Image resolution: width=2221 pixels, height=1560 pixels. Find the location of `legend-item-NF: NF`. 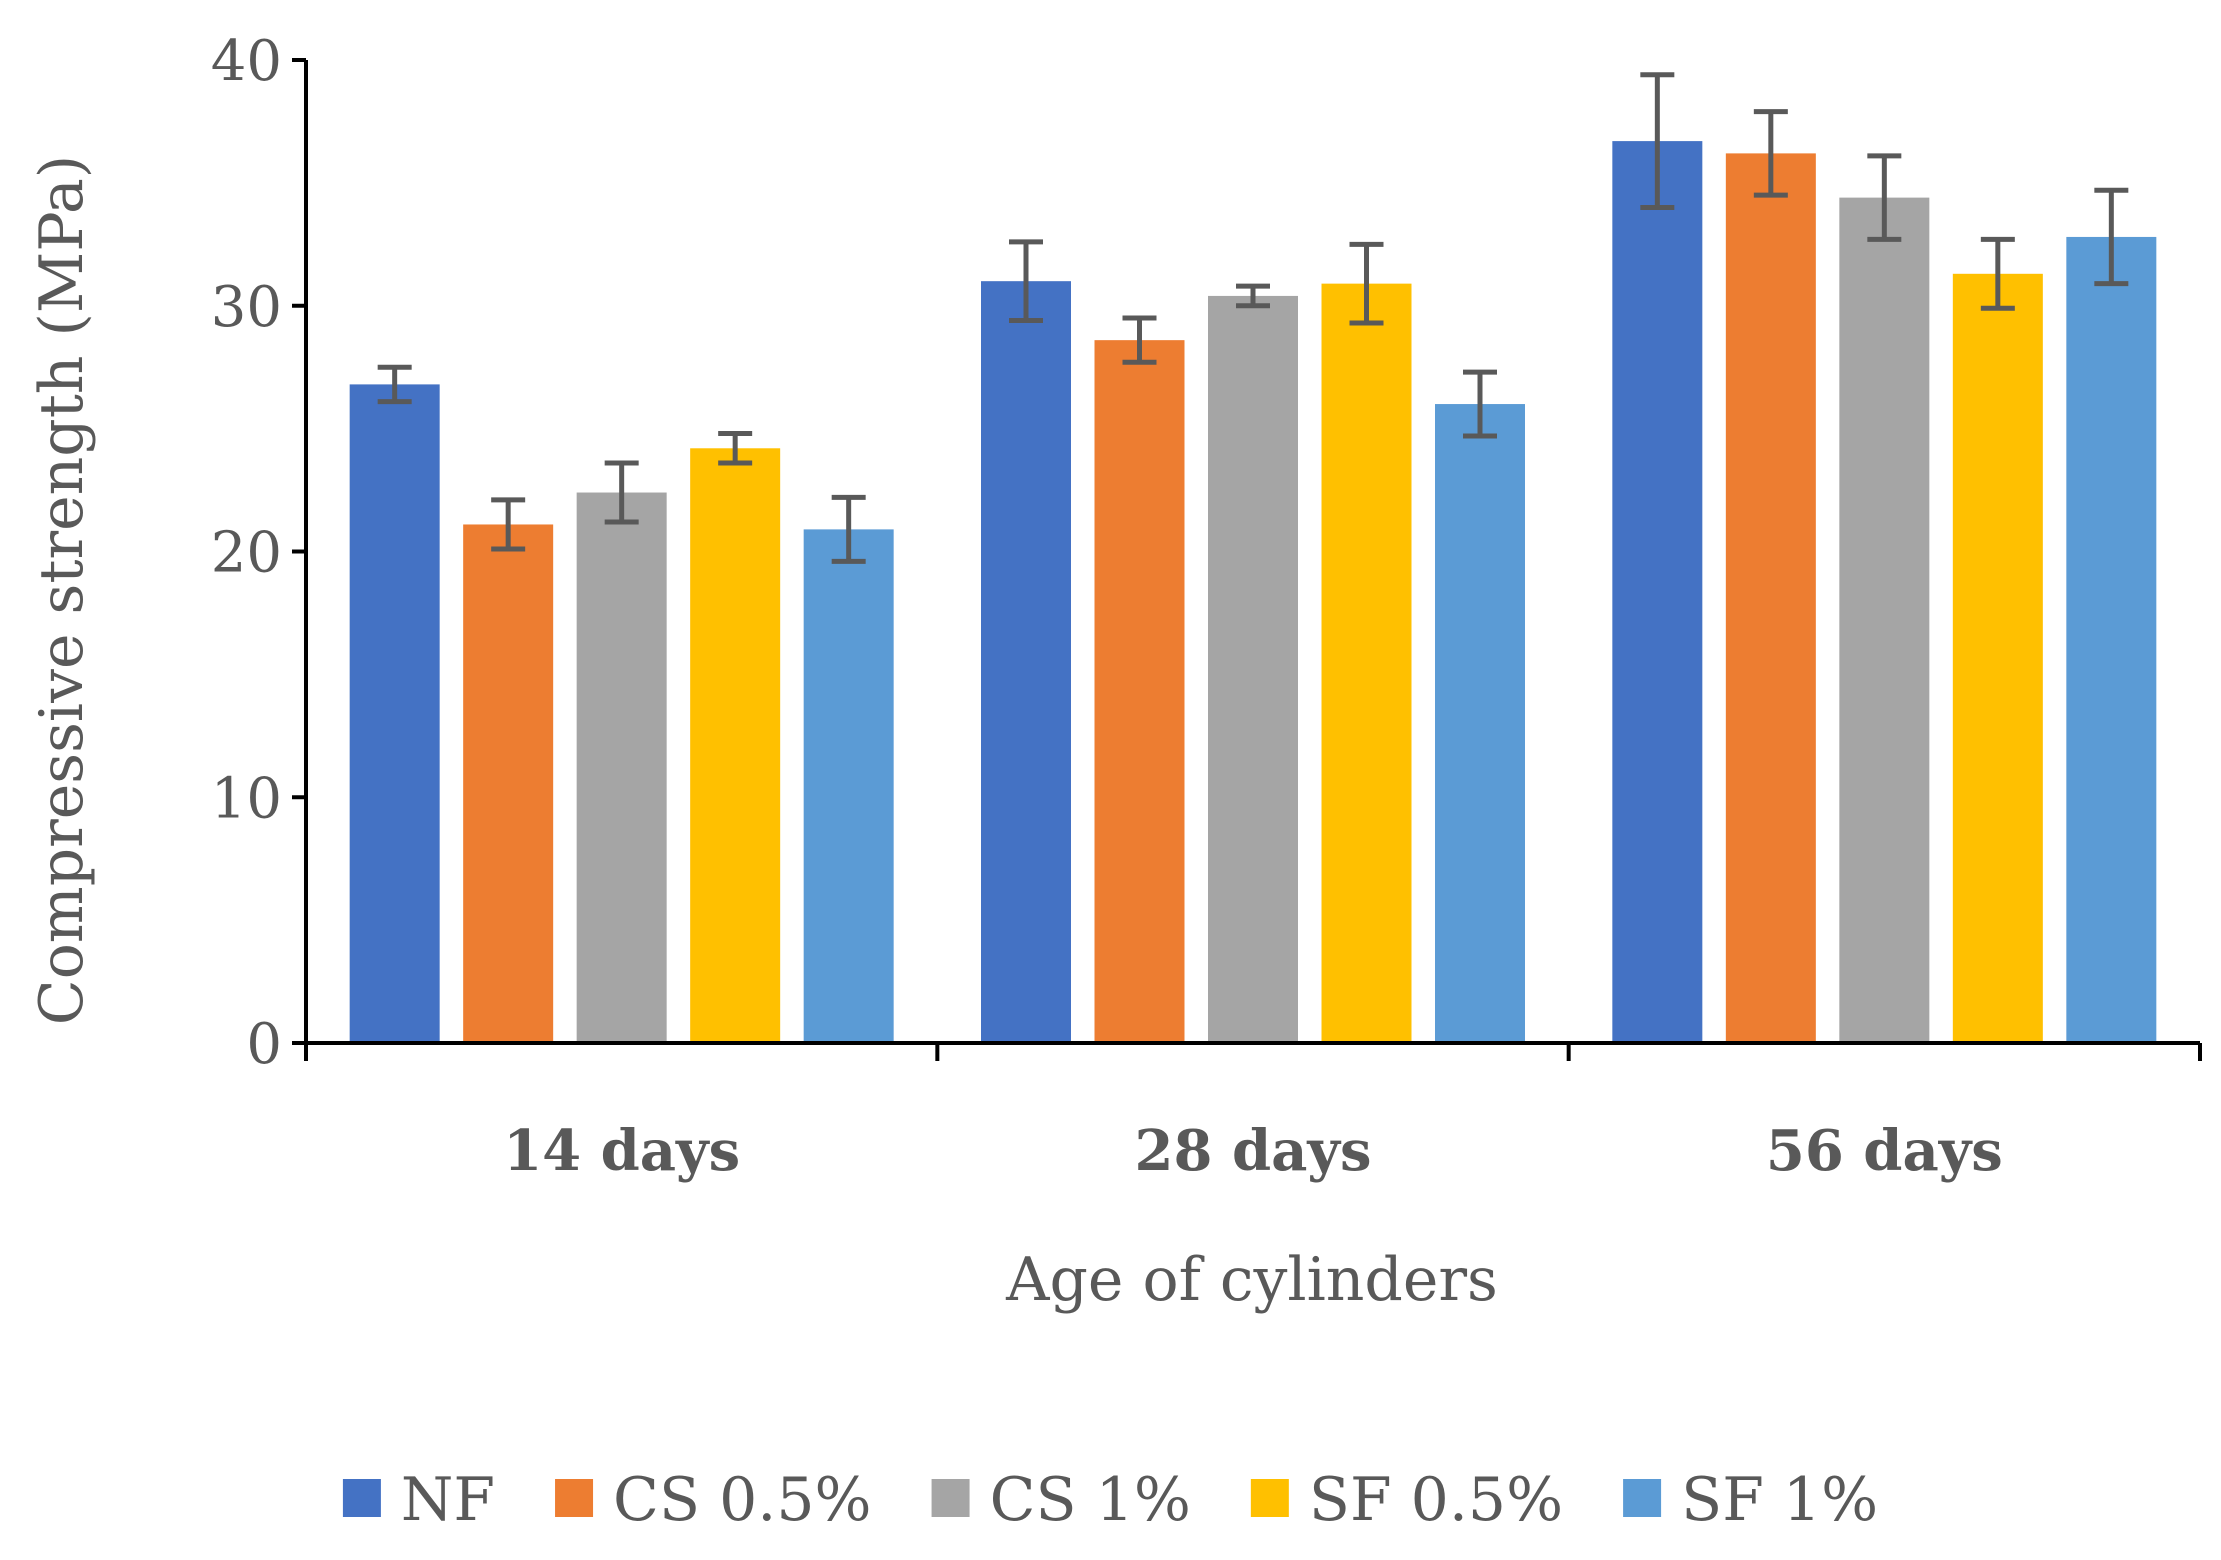

legend-item-NF: NF is located at coordinates (418, 1500).